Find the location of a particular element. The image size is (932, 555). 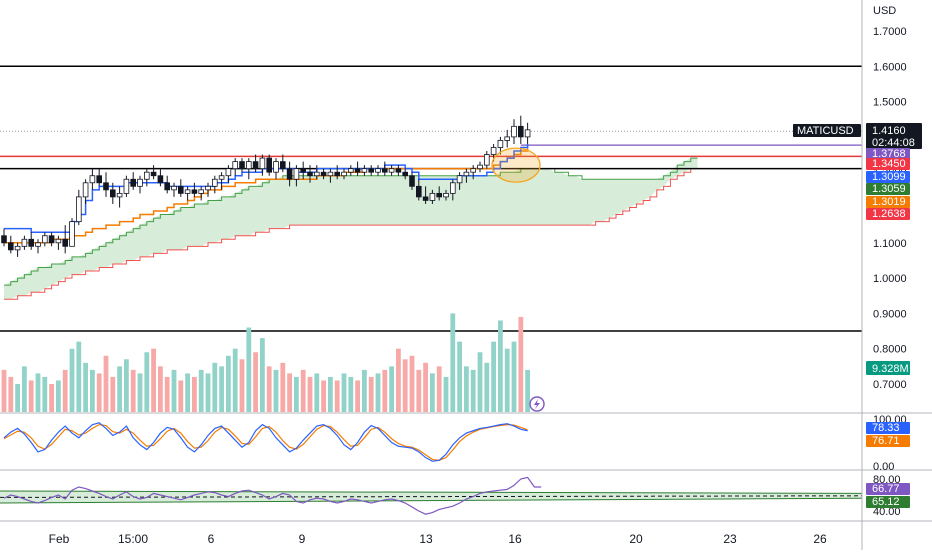

rsi-band is located at coordinates (431, 497).